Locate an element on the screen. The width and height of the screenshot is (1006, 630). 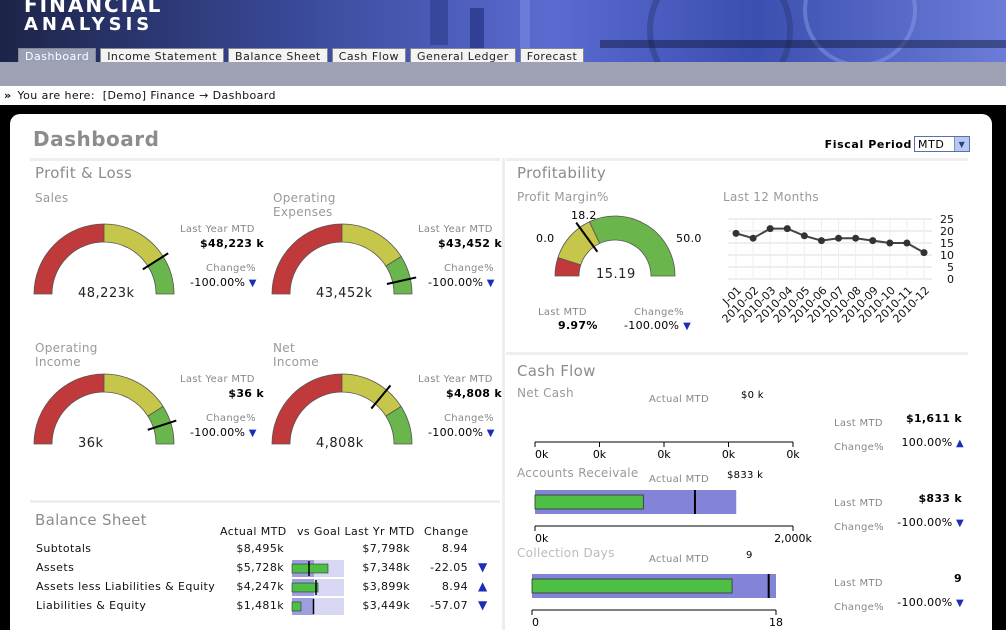
last-year-value: $43,452 k is located at coordinates (470, 243).